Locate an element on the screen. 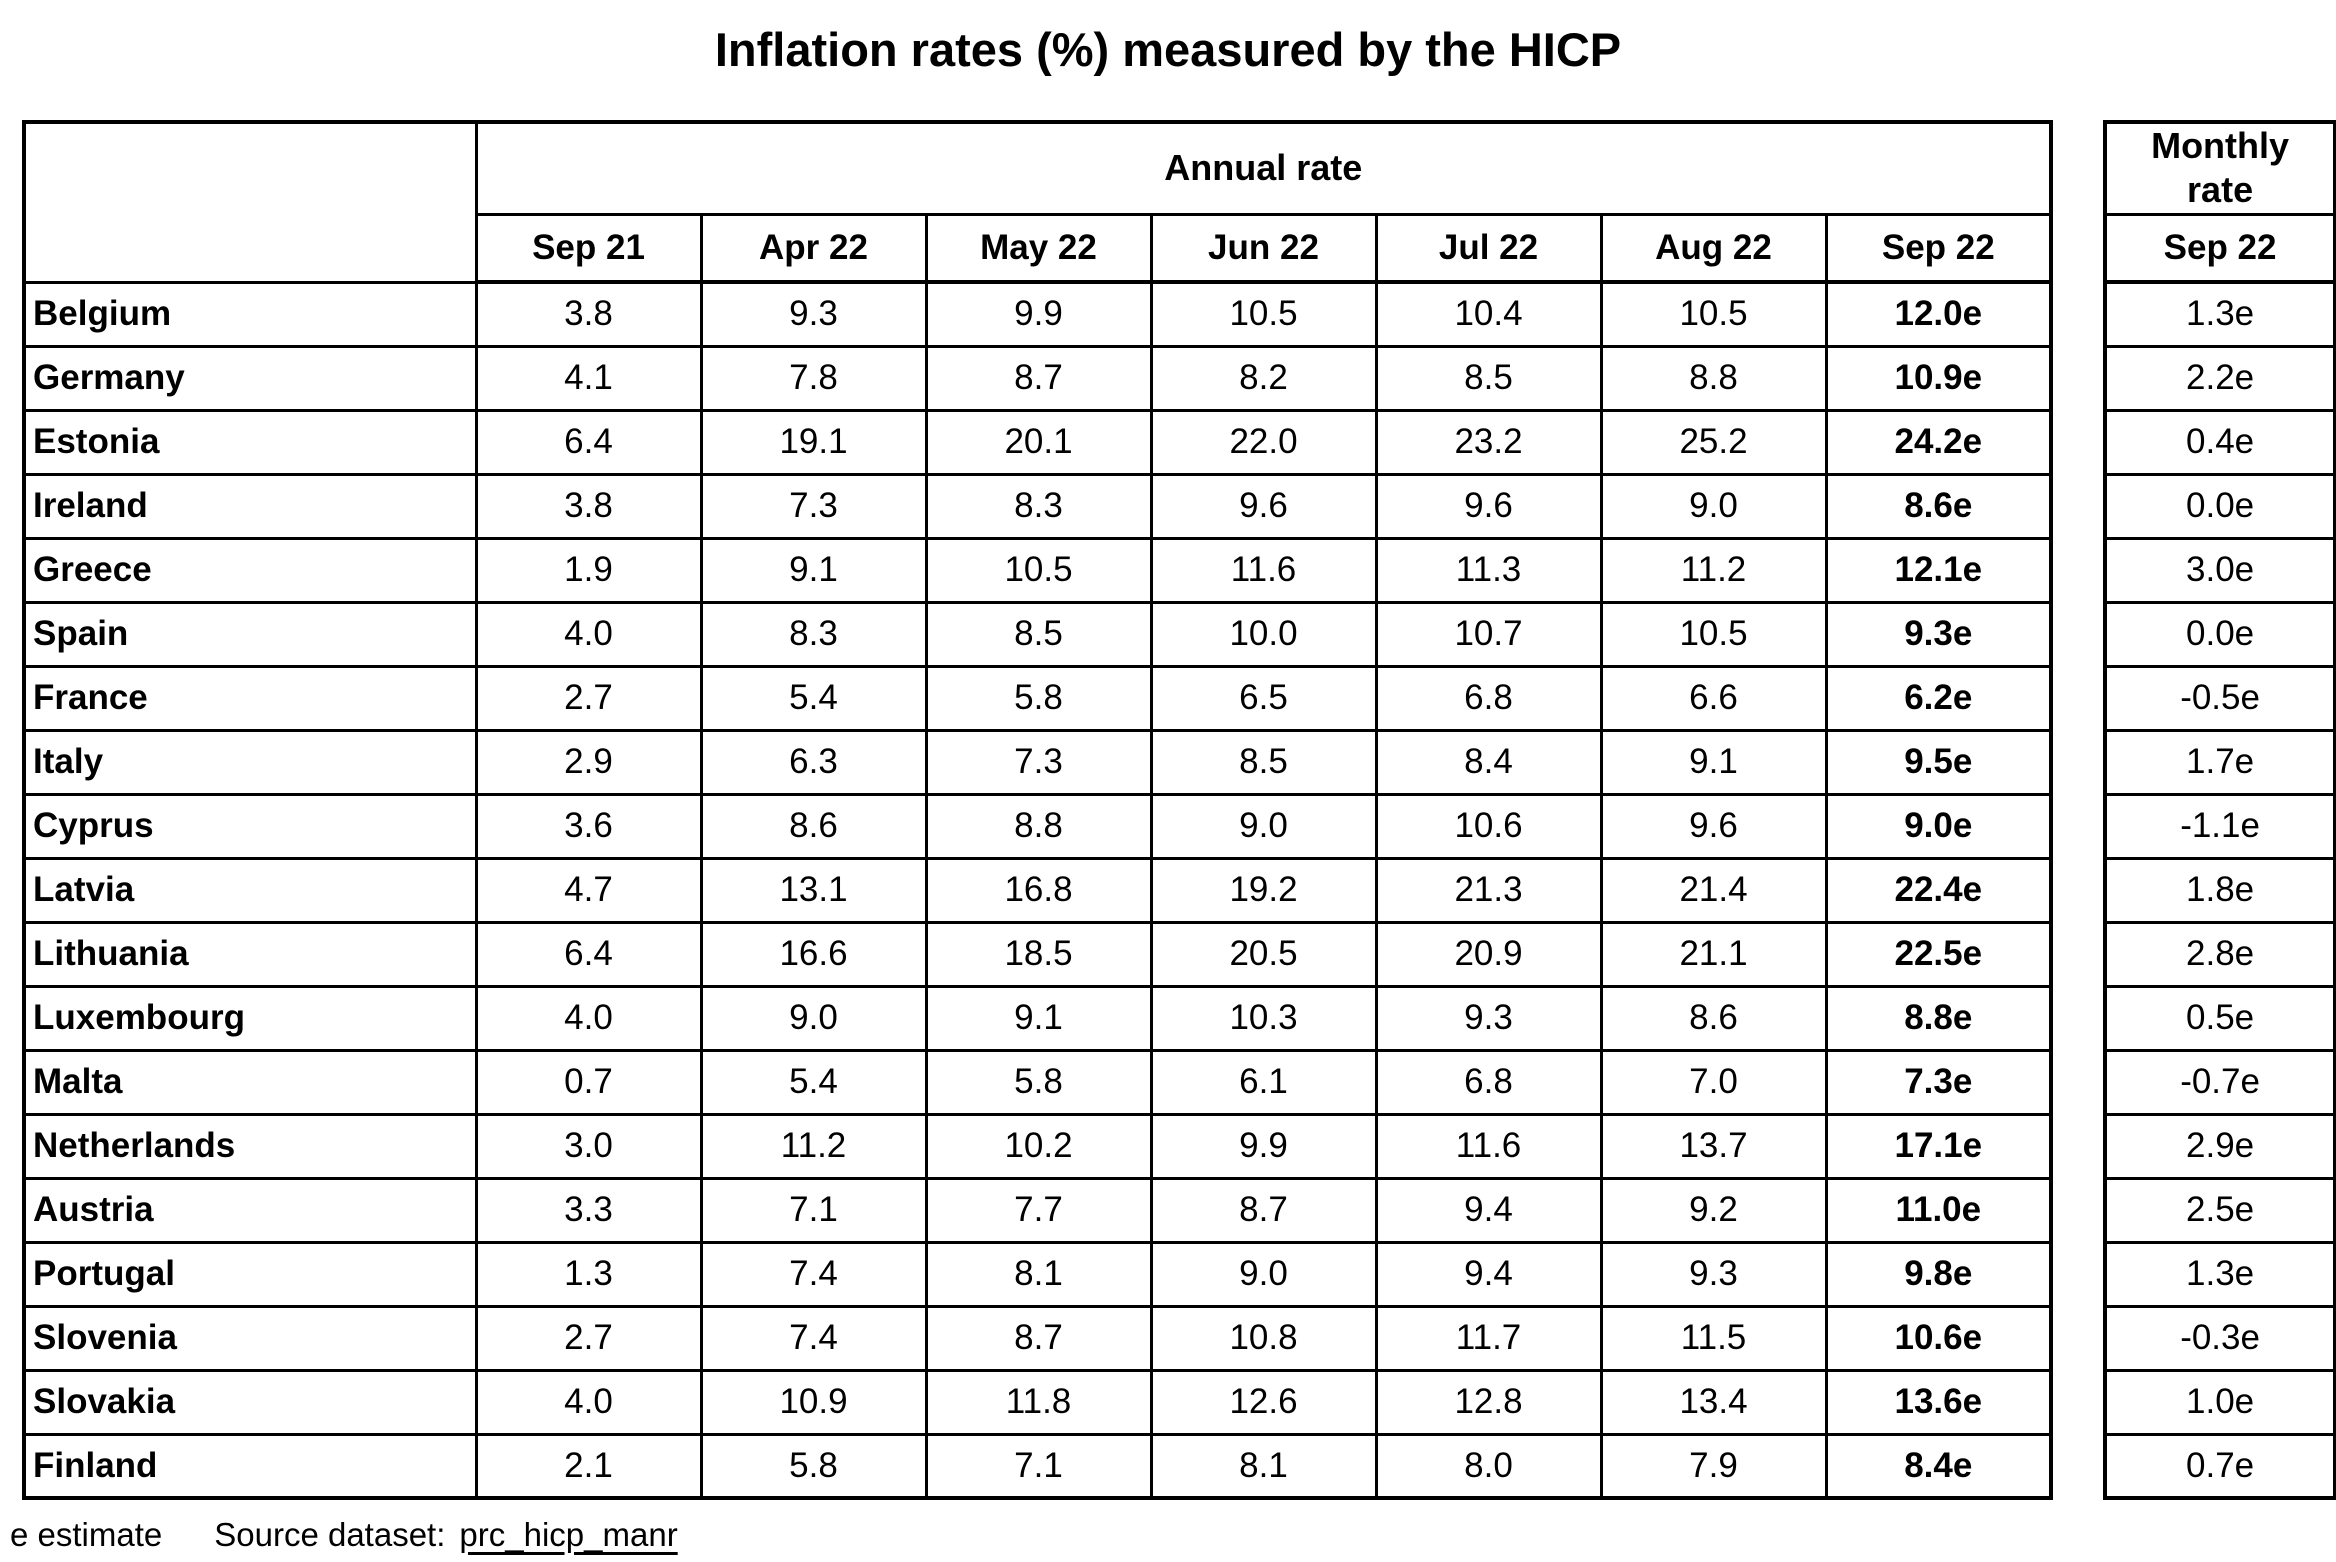 The height and width of the screenshot is (1562, 2336). monthly-table-row: 2.2e is located at coordinates (2219, 378).